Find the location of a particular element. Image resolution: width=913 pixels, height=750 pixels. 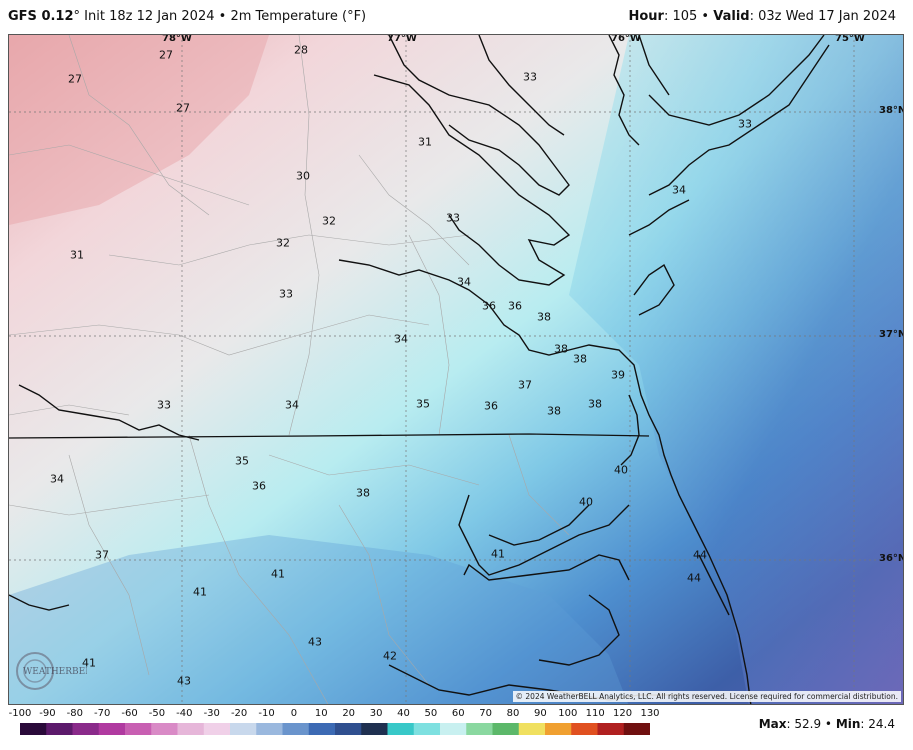

temperature-value: 39 is located at coordinates (618, 375).